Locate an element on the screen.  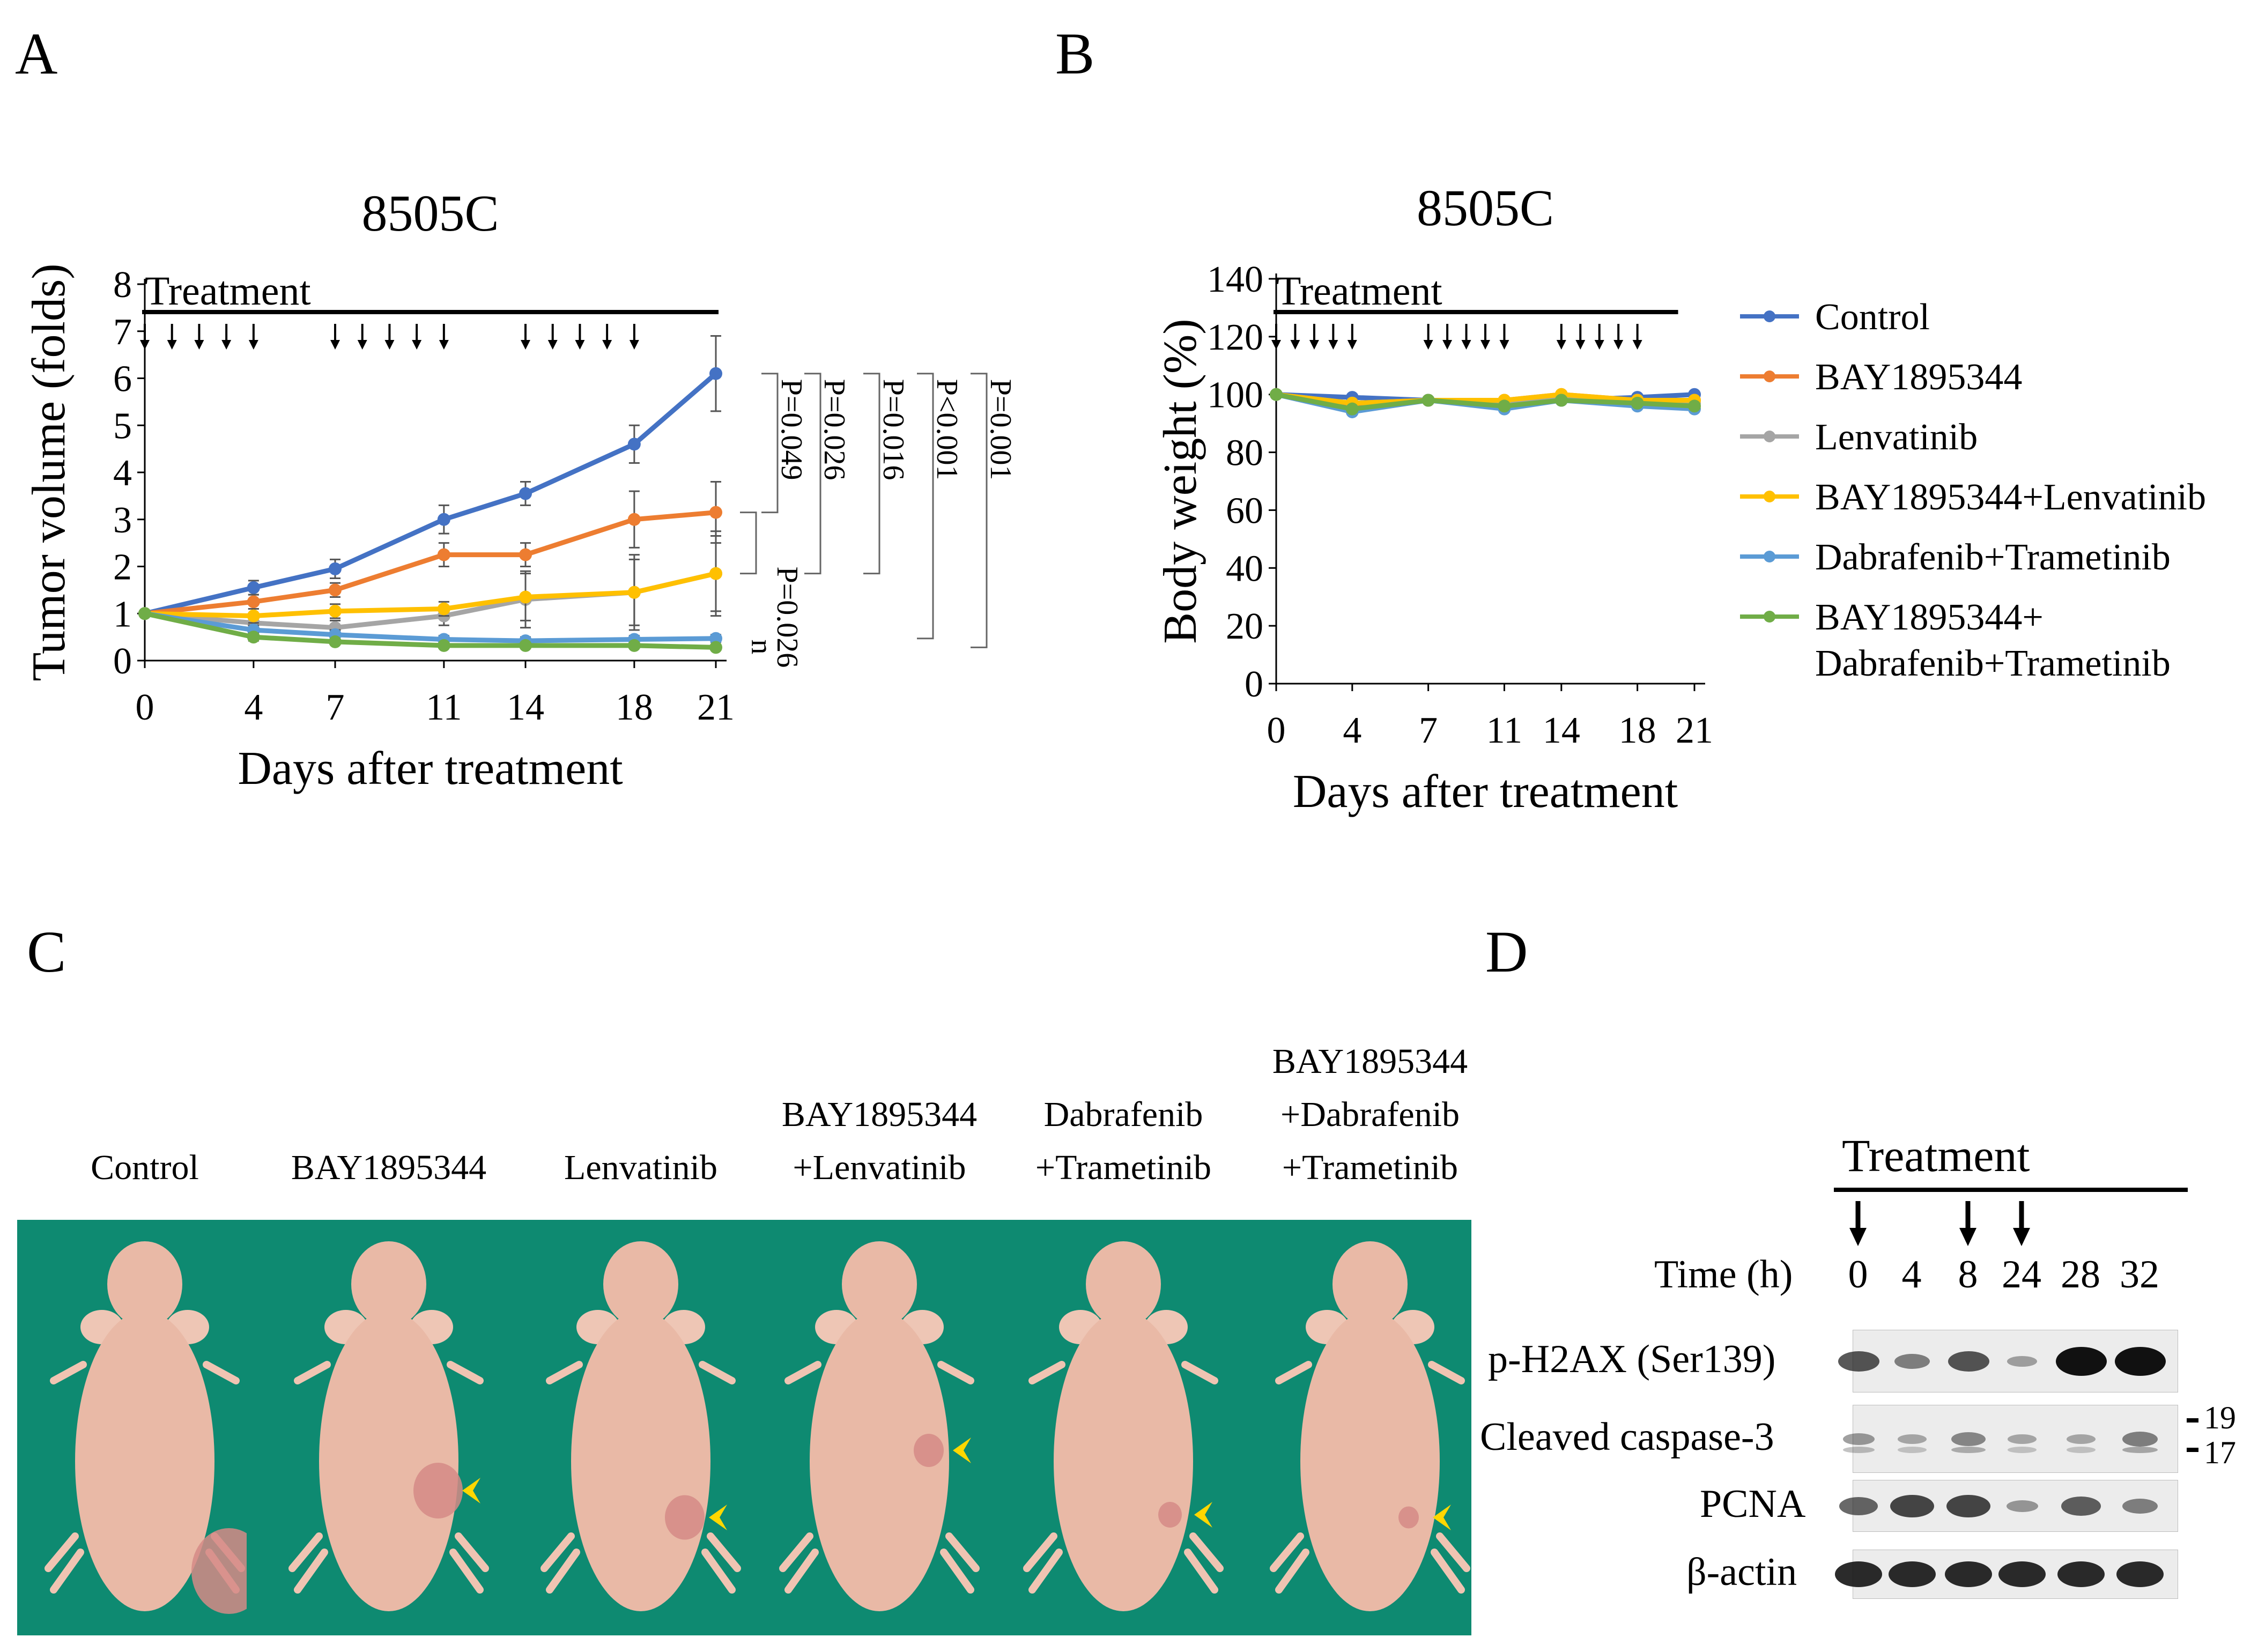
mouse-group-label: BAY1895344 +Lenvatinib is located at coordinates (879, 1114).